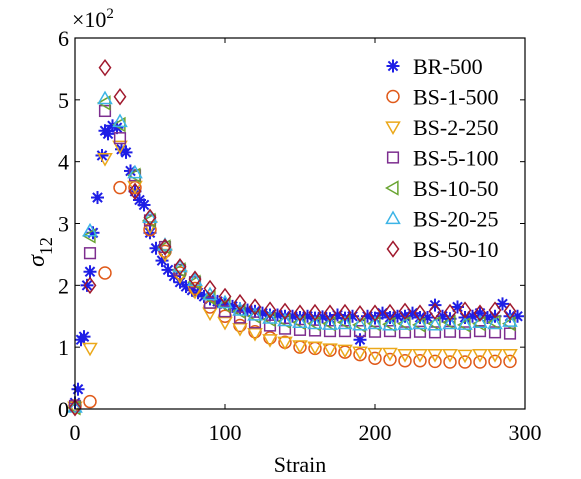 The image size is (581, 479). I want to click on legend-item-bs-2-250: BS-2-250, so click(442, 127).